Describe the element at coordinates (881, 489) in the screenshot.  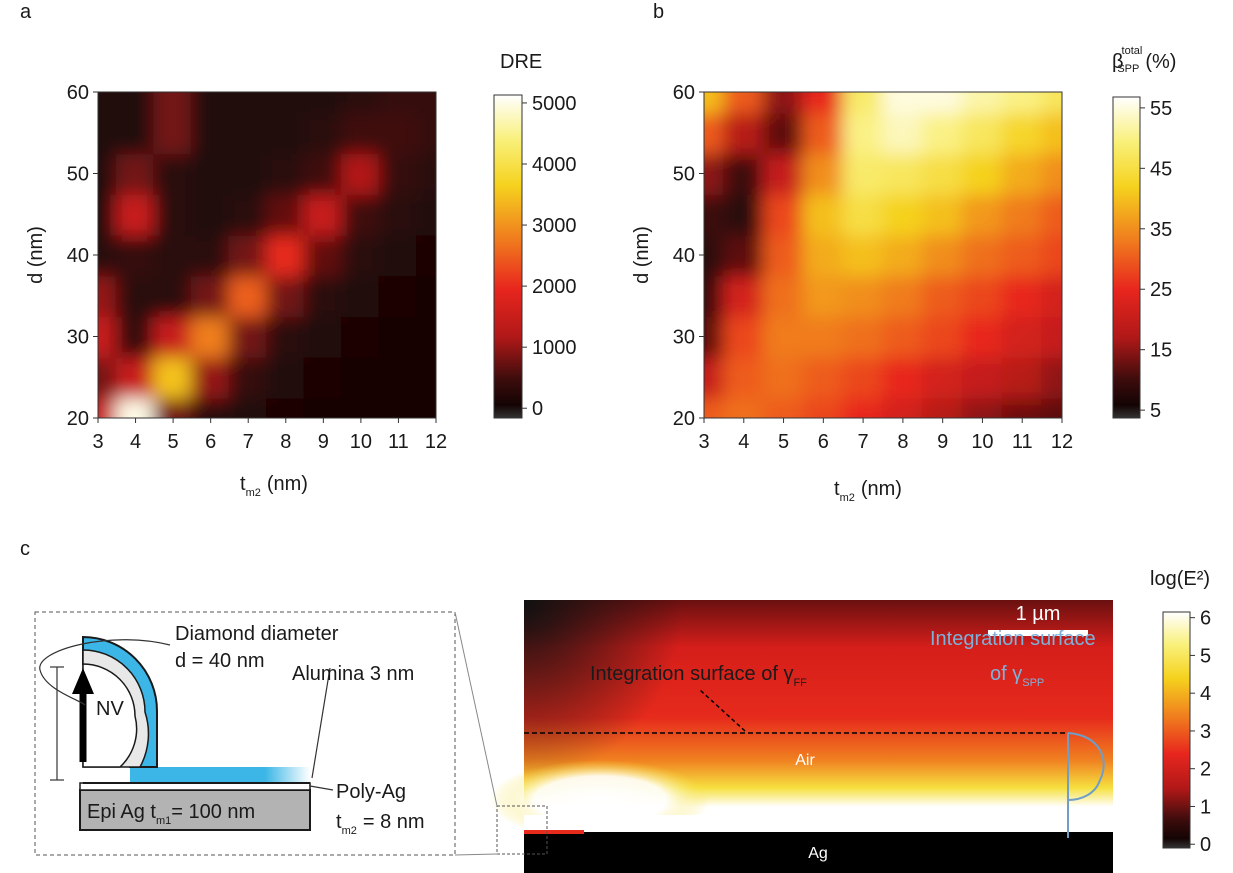
I see `x-axis-label-part: (nm)` at that location.